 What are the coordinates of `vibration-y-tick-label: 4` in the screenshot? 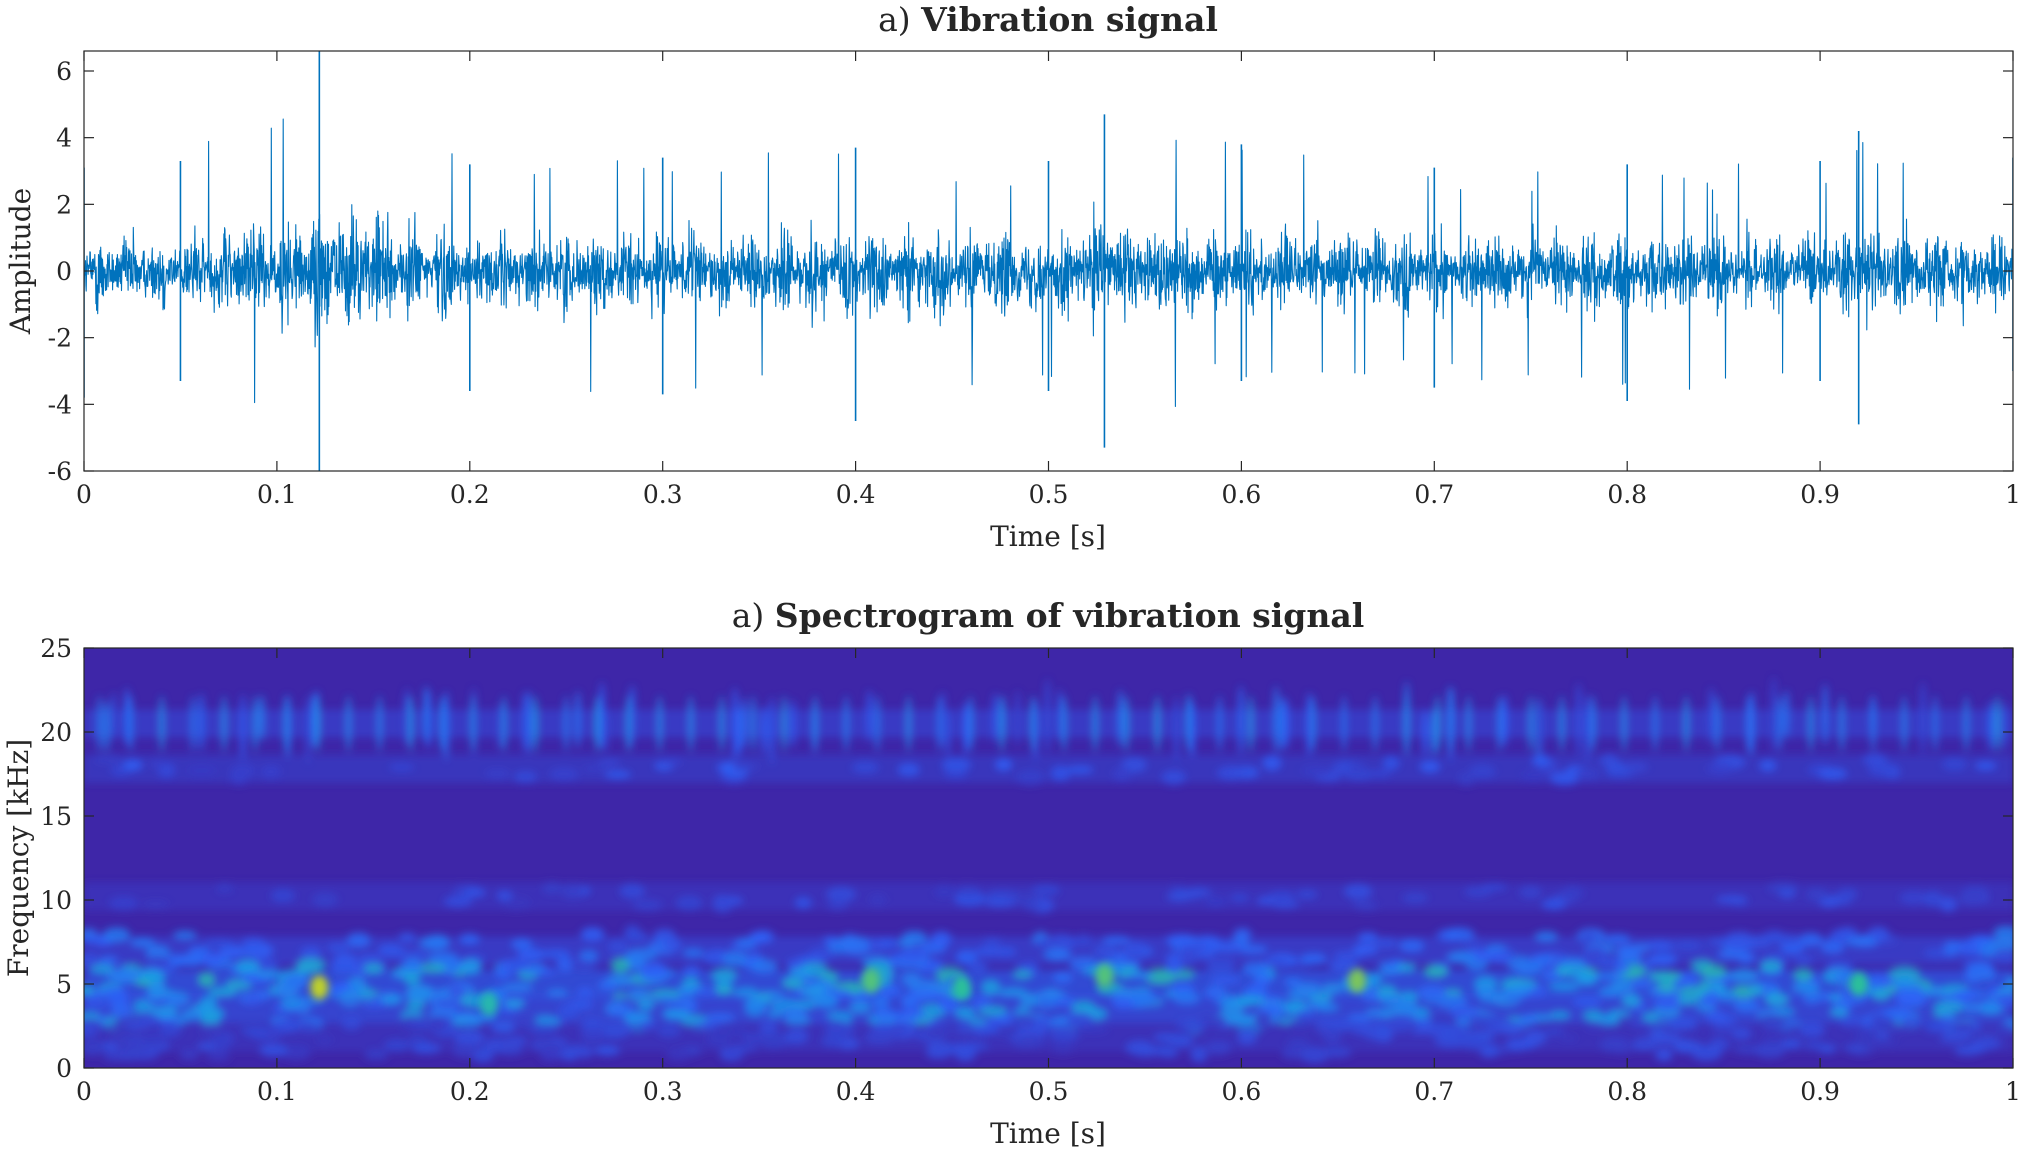 It's located at (64, 138).